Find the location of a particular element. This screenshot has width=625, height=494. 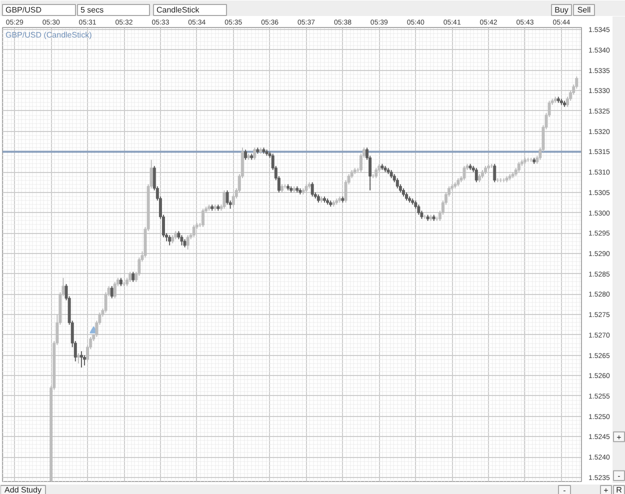

chart-title: GBP/USD (CandleStick) is located at coordinates (49, 35).